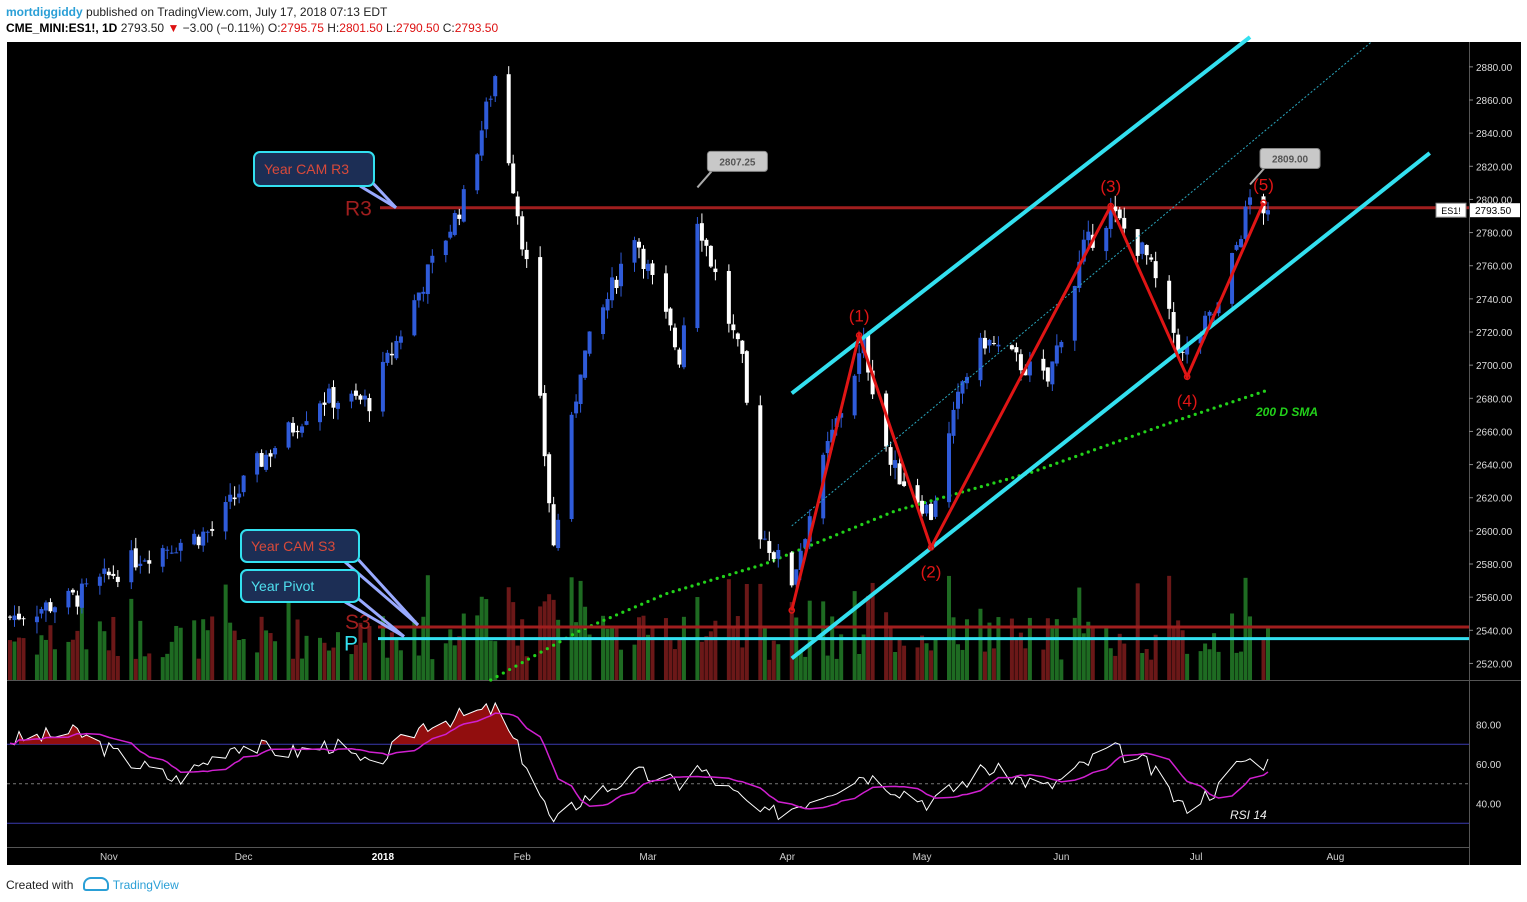 Image resolution: width=1527 pixels, height=902 pixels. Describe the element at coordinates (1061, 857) in the screenshot. I see `time-tick-label: Jun` at that location.